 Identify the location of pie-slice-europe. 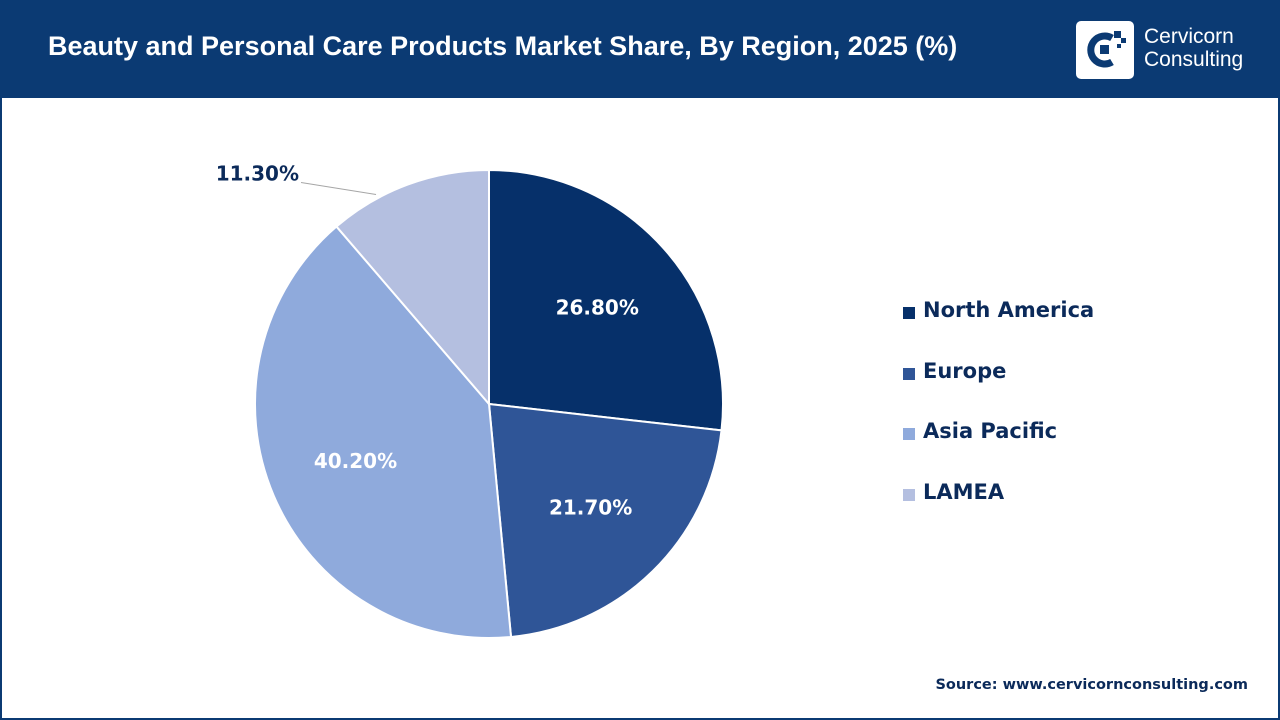
(605, 520).